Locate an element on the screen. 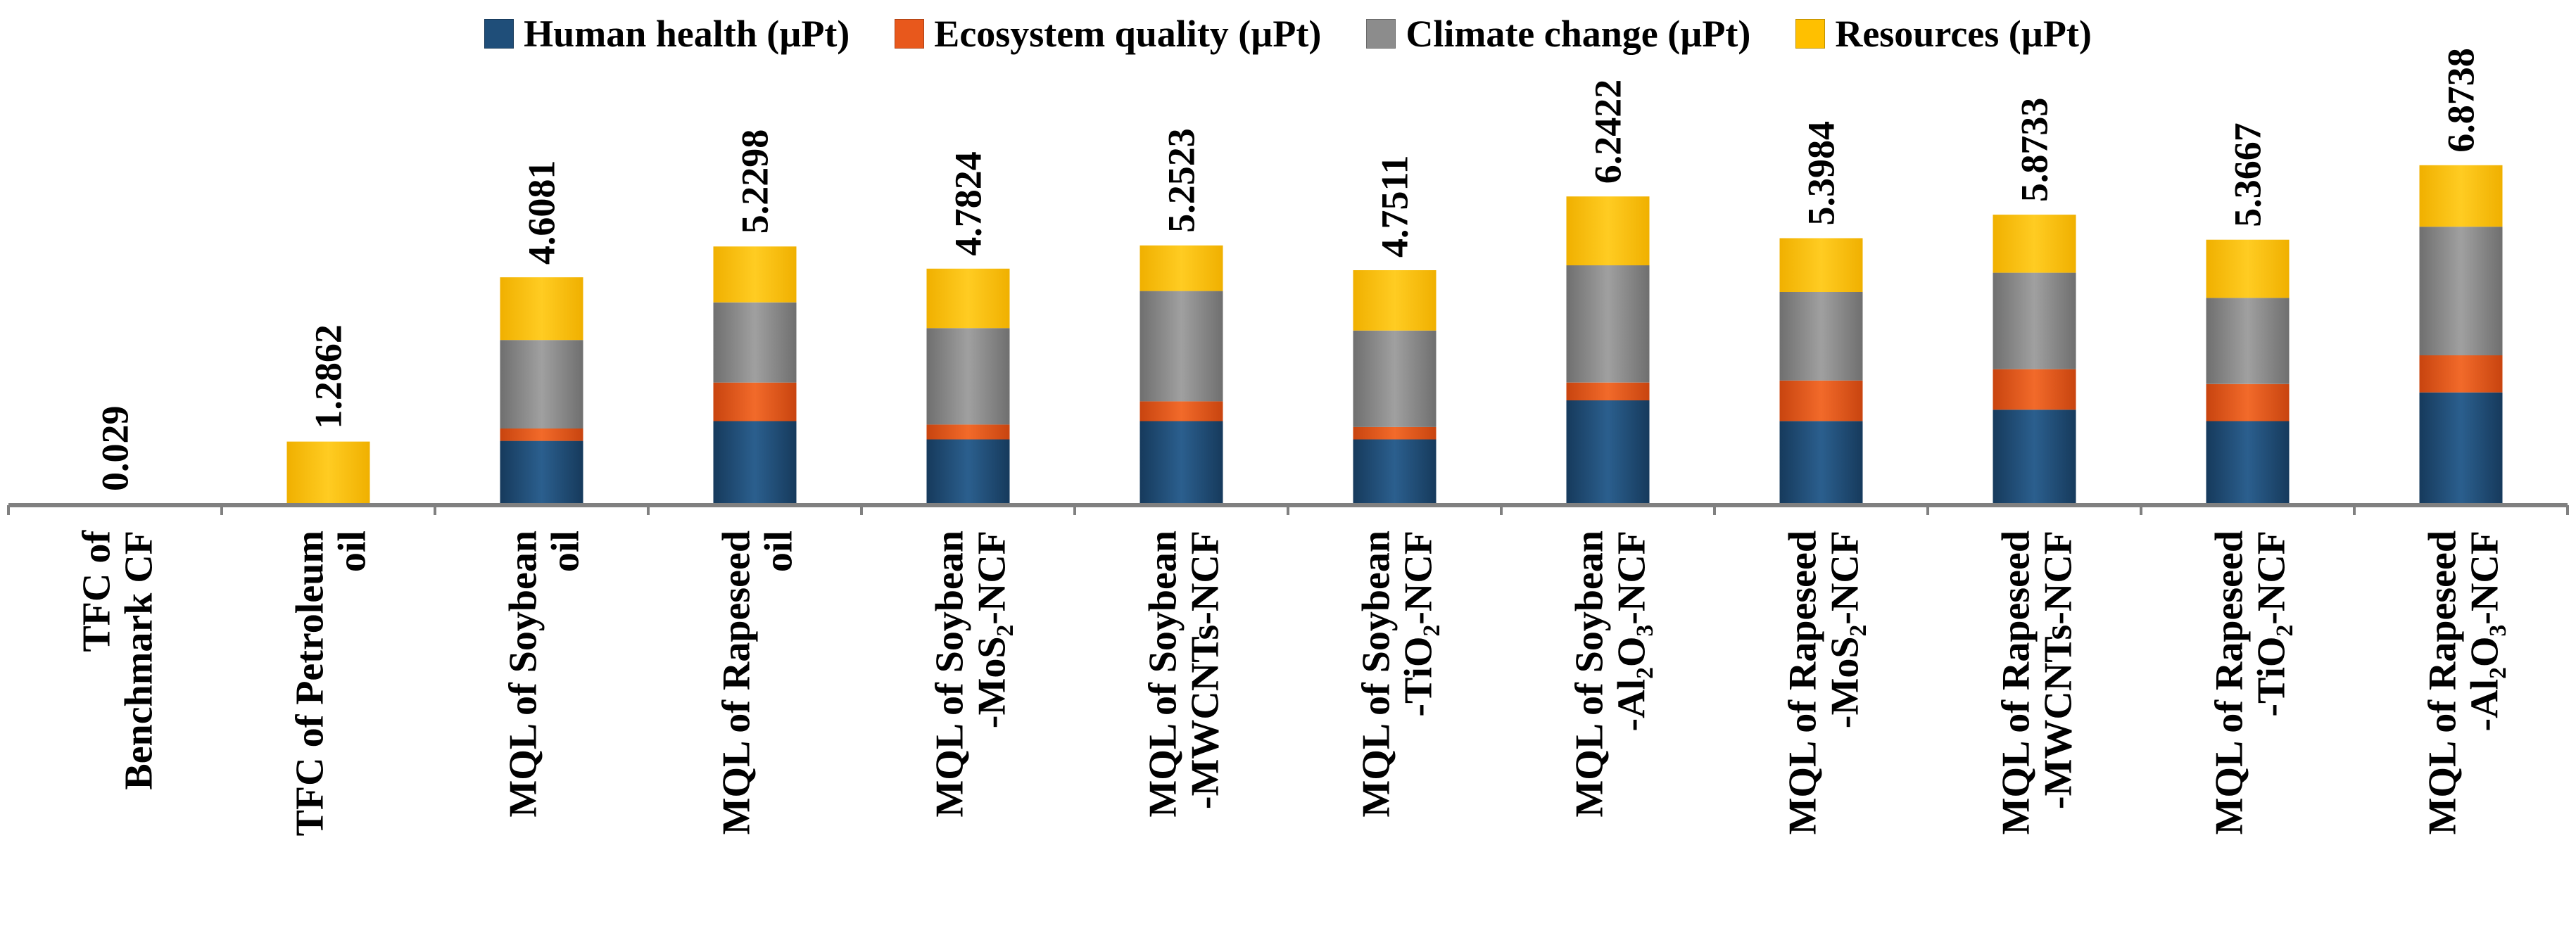  total-label: 4.7511 is located at coordinates (1395, 207).